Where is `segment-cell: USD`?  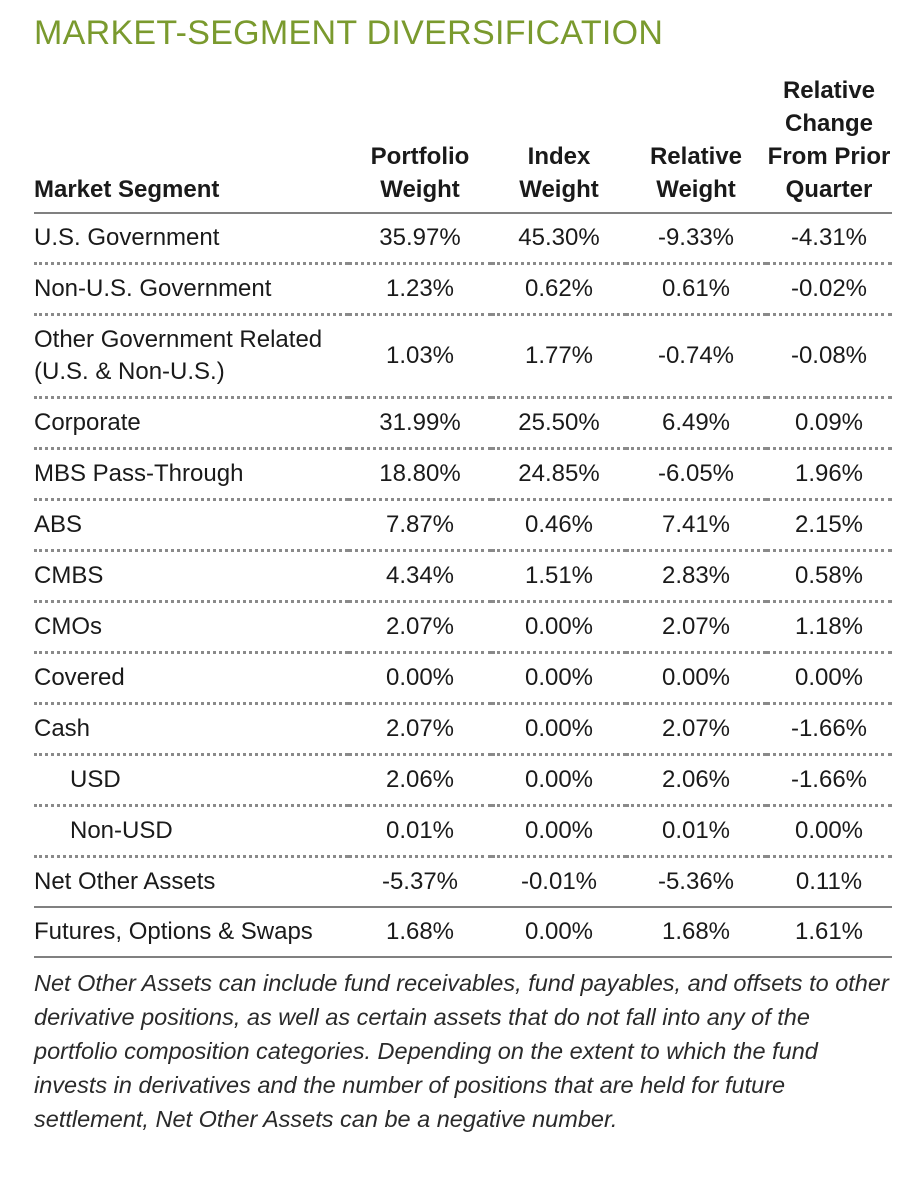 segment-cell: USD is located at coordinates (191, 780).